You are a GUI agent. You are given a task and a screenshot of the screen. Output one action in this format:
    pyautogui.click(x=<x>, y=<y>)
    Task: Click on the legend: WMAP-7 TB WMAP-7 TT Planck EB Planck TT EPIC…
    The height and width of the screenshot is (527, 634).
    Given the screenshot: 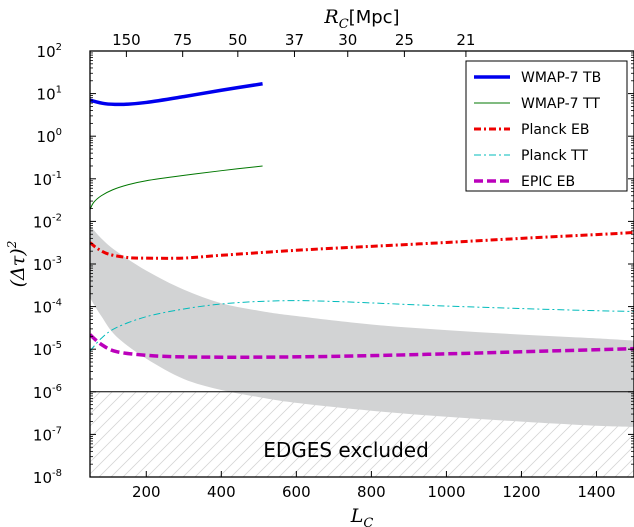 What is the action you would take?
    pyautogui.click(x=546, y=126)
    